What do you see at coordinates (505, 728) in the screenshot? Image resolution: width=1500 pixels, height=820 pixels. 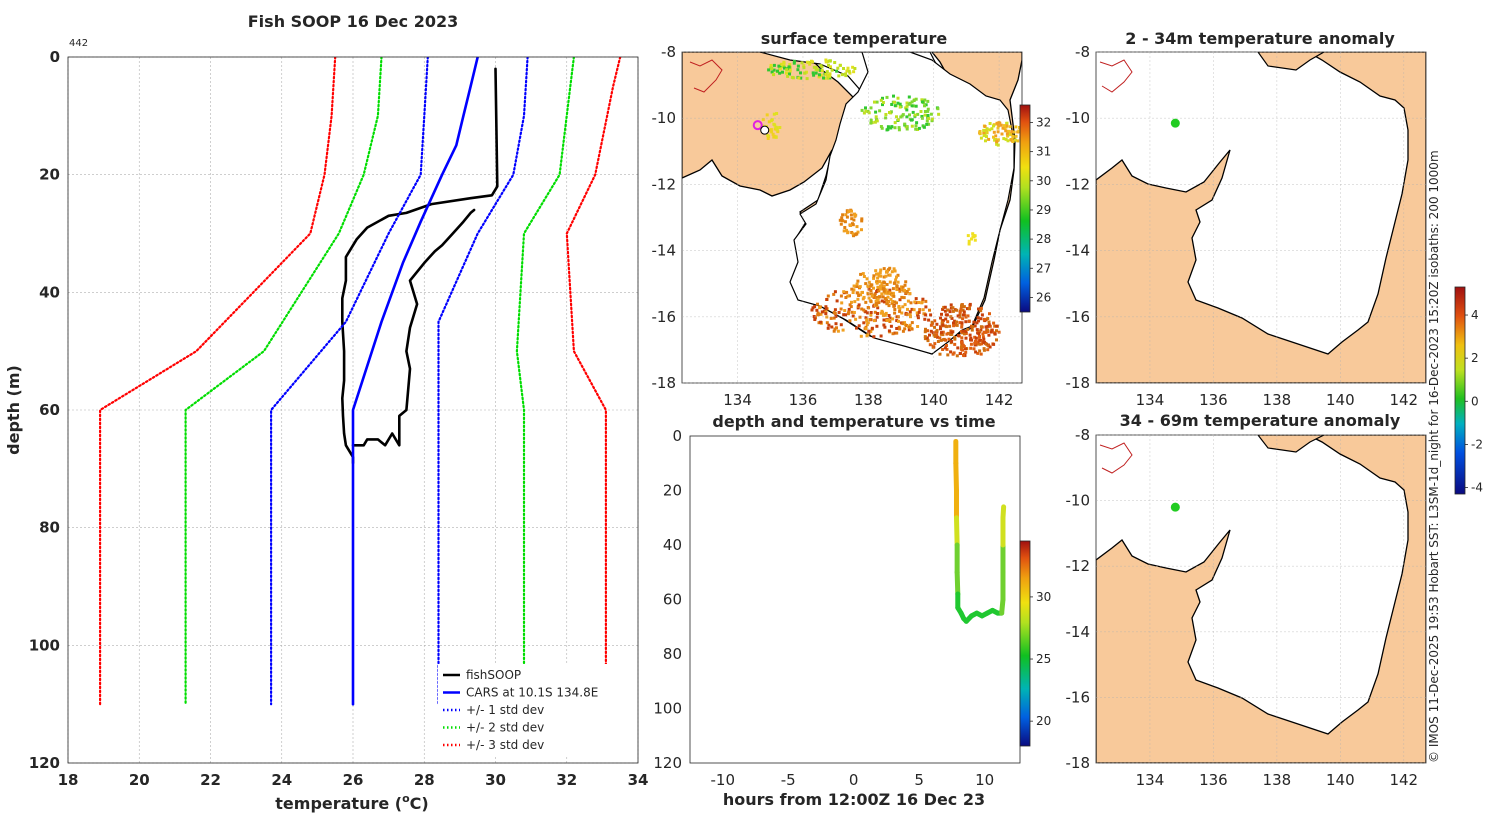 I see `legend-entry: +/- 2 std dev` at bounding box center [505, 728].